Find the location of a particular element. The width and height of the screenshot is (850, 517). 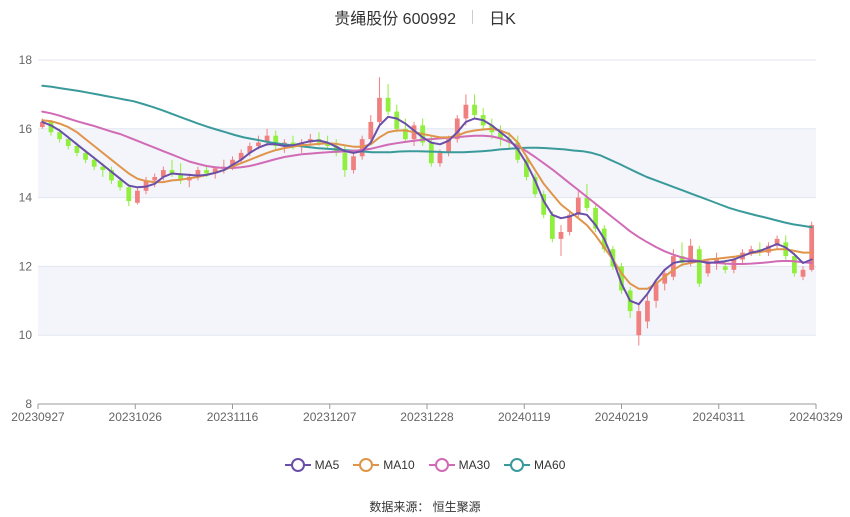

period-label: 日K is located at coordinates (502, 19).